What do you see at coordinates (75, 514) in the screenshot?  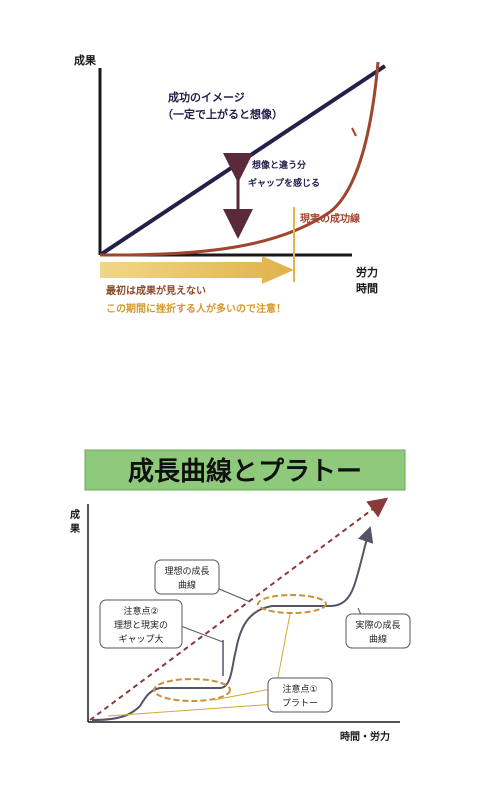 I see `d2-y-axis-label-1: 成` at bounding box center [75, 514].